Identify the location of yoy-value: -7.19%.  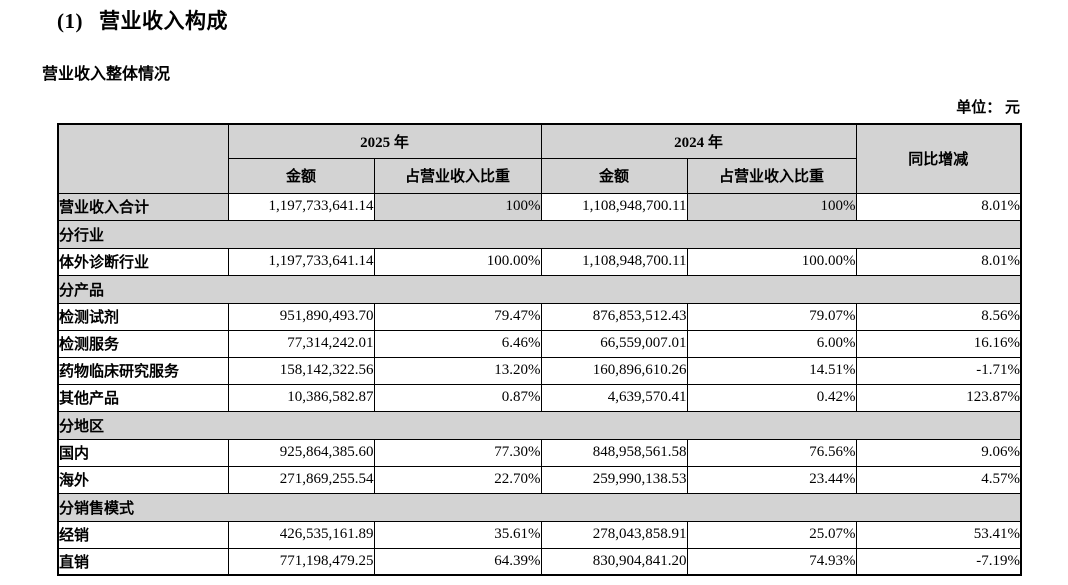
(938, 561).